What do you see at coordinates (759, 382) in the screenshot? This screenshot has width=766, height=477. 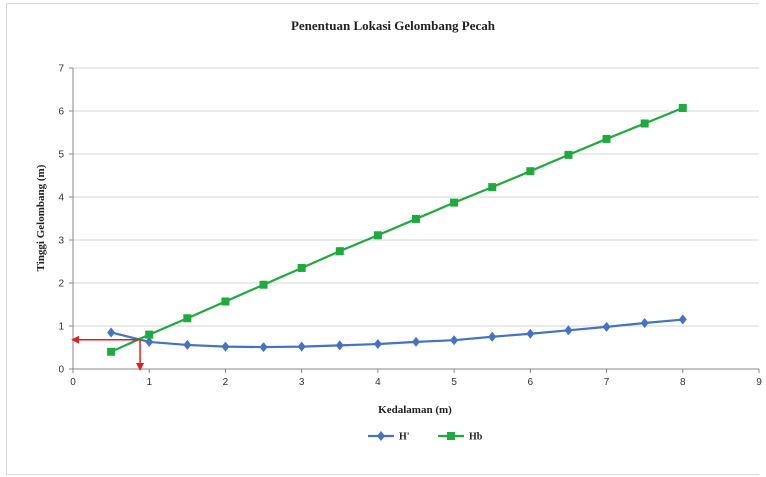 I see `x-tick-label: 9` at bounding box center [759, 382].